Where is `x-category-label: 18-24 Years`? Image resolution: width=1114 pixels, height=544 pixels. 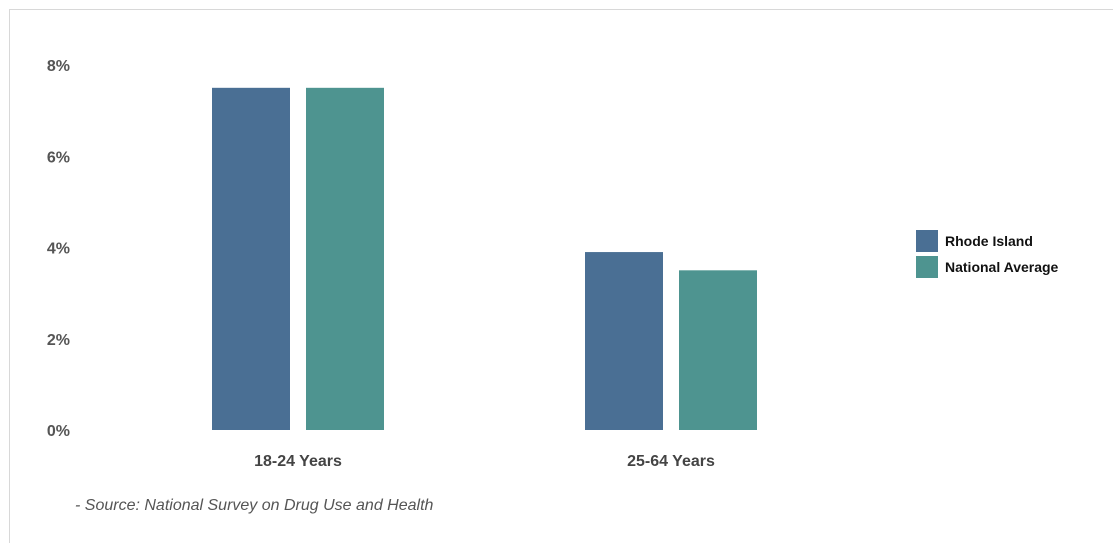 x-category-label: 18-24 Years is located at coordinates (298, 461).